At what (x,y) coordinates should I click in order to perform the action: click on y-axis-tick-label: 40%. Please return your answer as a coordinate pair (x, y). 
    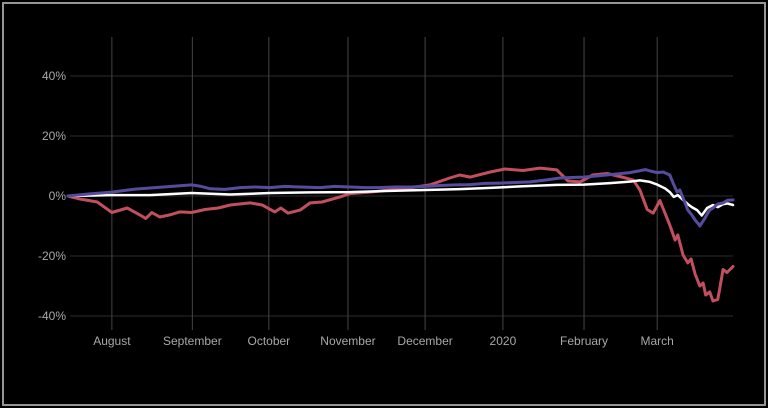
    Looking at the image, I should click on (54, 76).